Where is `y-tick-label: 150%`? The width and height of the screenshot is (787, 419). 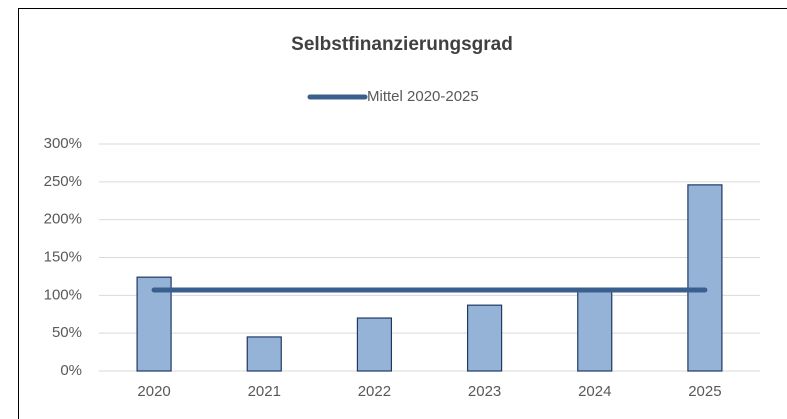
y-tick-label: 150% is located at coordinates (63, 256).